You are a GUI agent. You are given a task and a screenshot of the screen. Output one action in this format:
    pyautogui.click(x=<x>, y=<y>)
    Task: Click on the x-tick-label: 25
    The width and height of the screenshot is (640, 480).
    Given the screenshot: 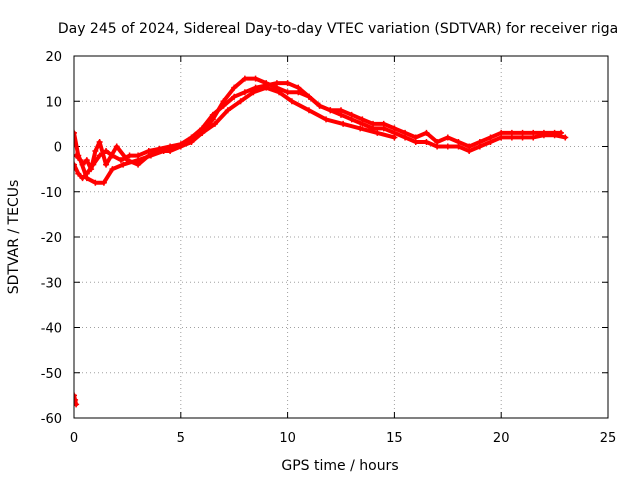 What is the action you would take?
    pyautogui.click(x=608, y=438)
    